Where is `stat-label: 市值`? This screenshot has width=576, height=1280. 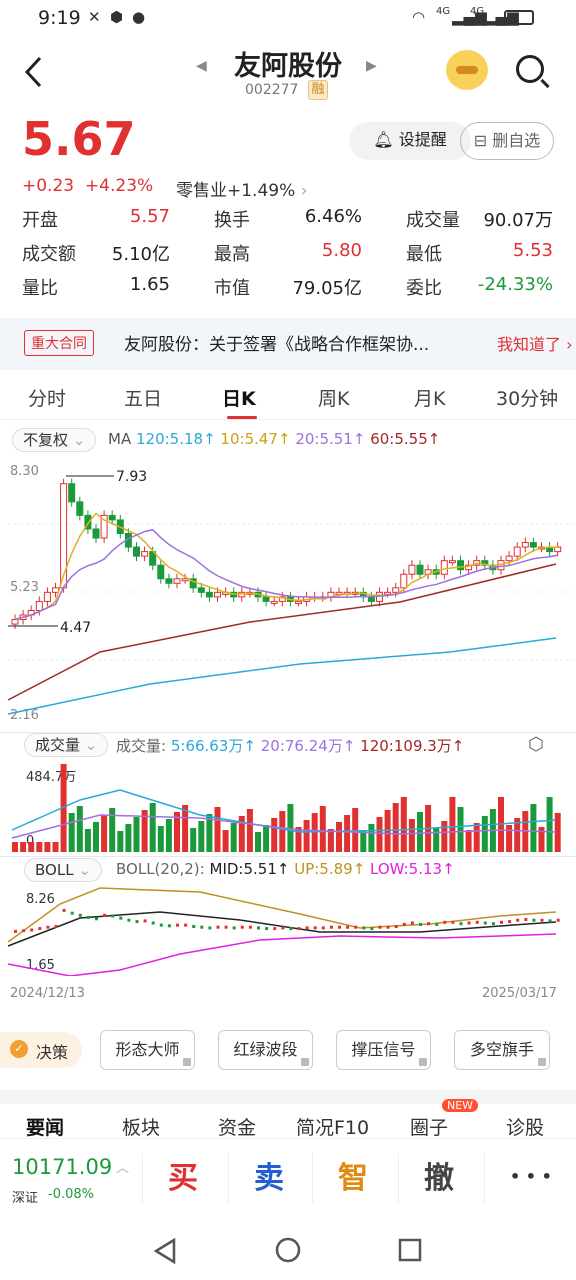
stat-label: 市值 is located at coordinates (232, 288).